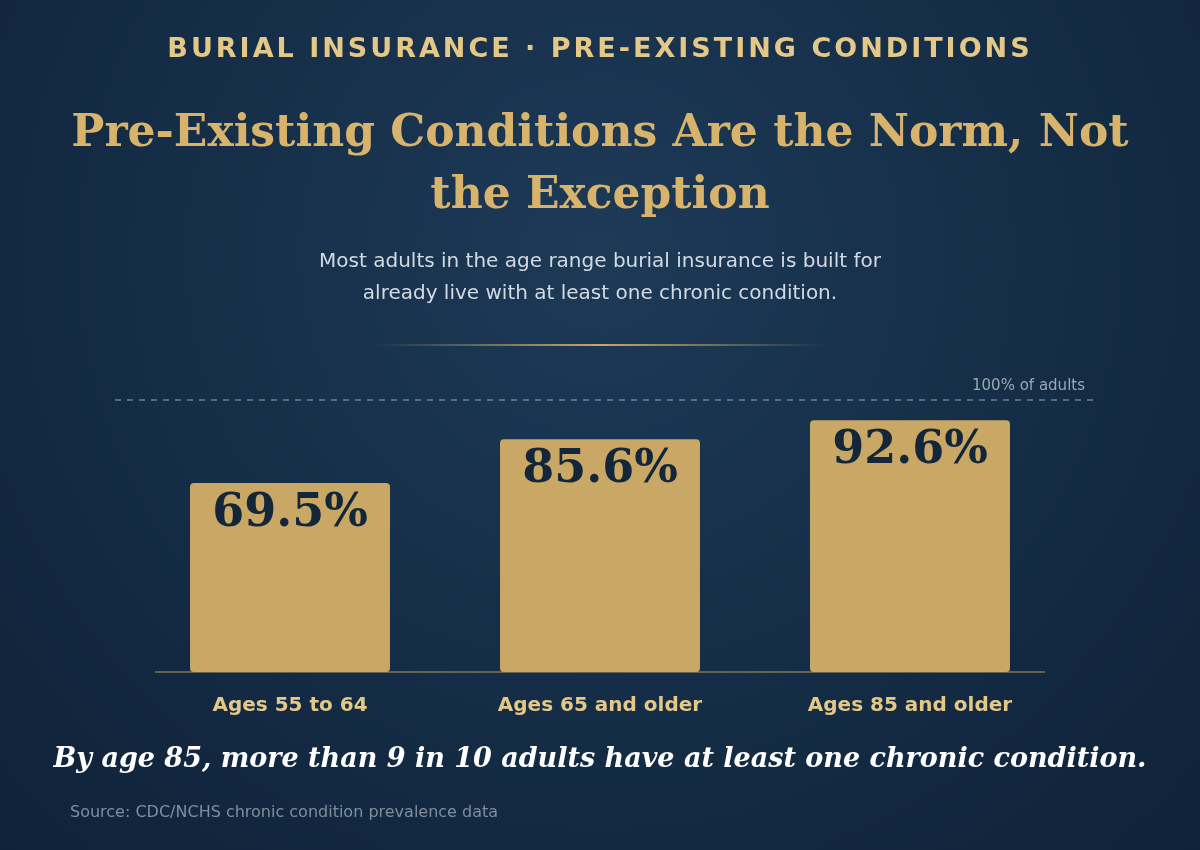  Describe the element at coordinates (910, 447) in the screenshot. I see `data-label: 92.6%` at that location.